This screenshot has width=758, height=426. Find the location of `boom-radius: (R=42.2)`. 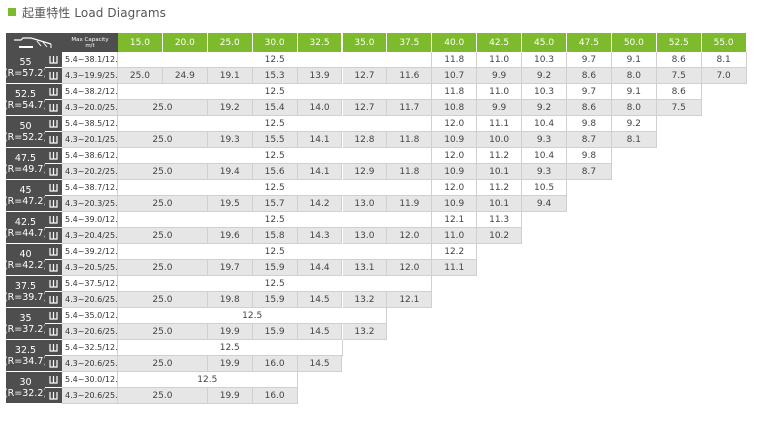

boom-radius: (R=42.2) is located at coordinates (25, 265).